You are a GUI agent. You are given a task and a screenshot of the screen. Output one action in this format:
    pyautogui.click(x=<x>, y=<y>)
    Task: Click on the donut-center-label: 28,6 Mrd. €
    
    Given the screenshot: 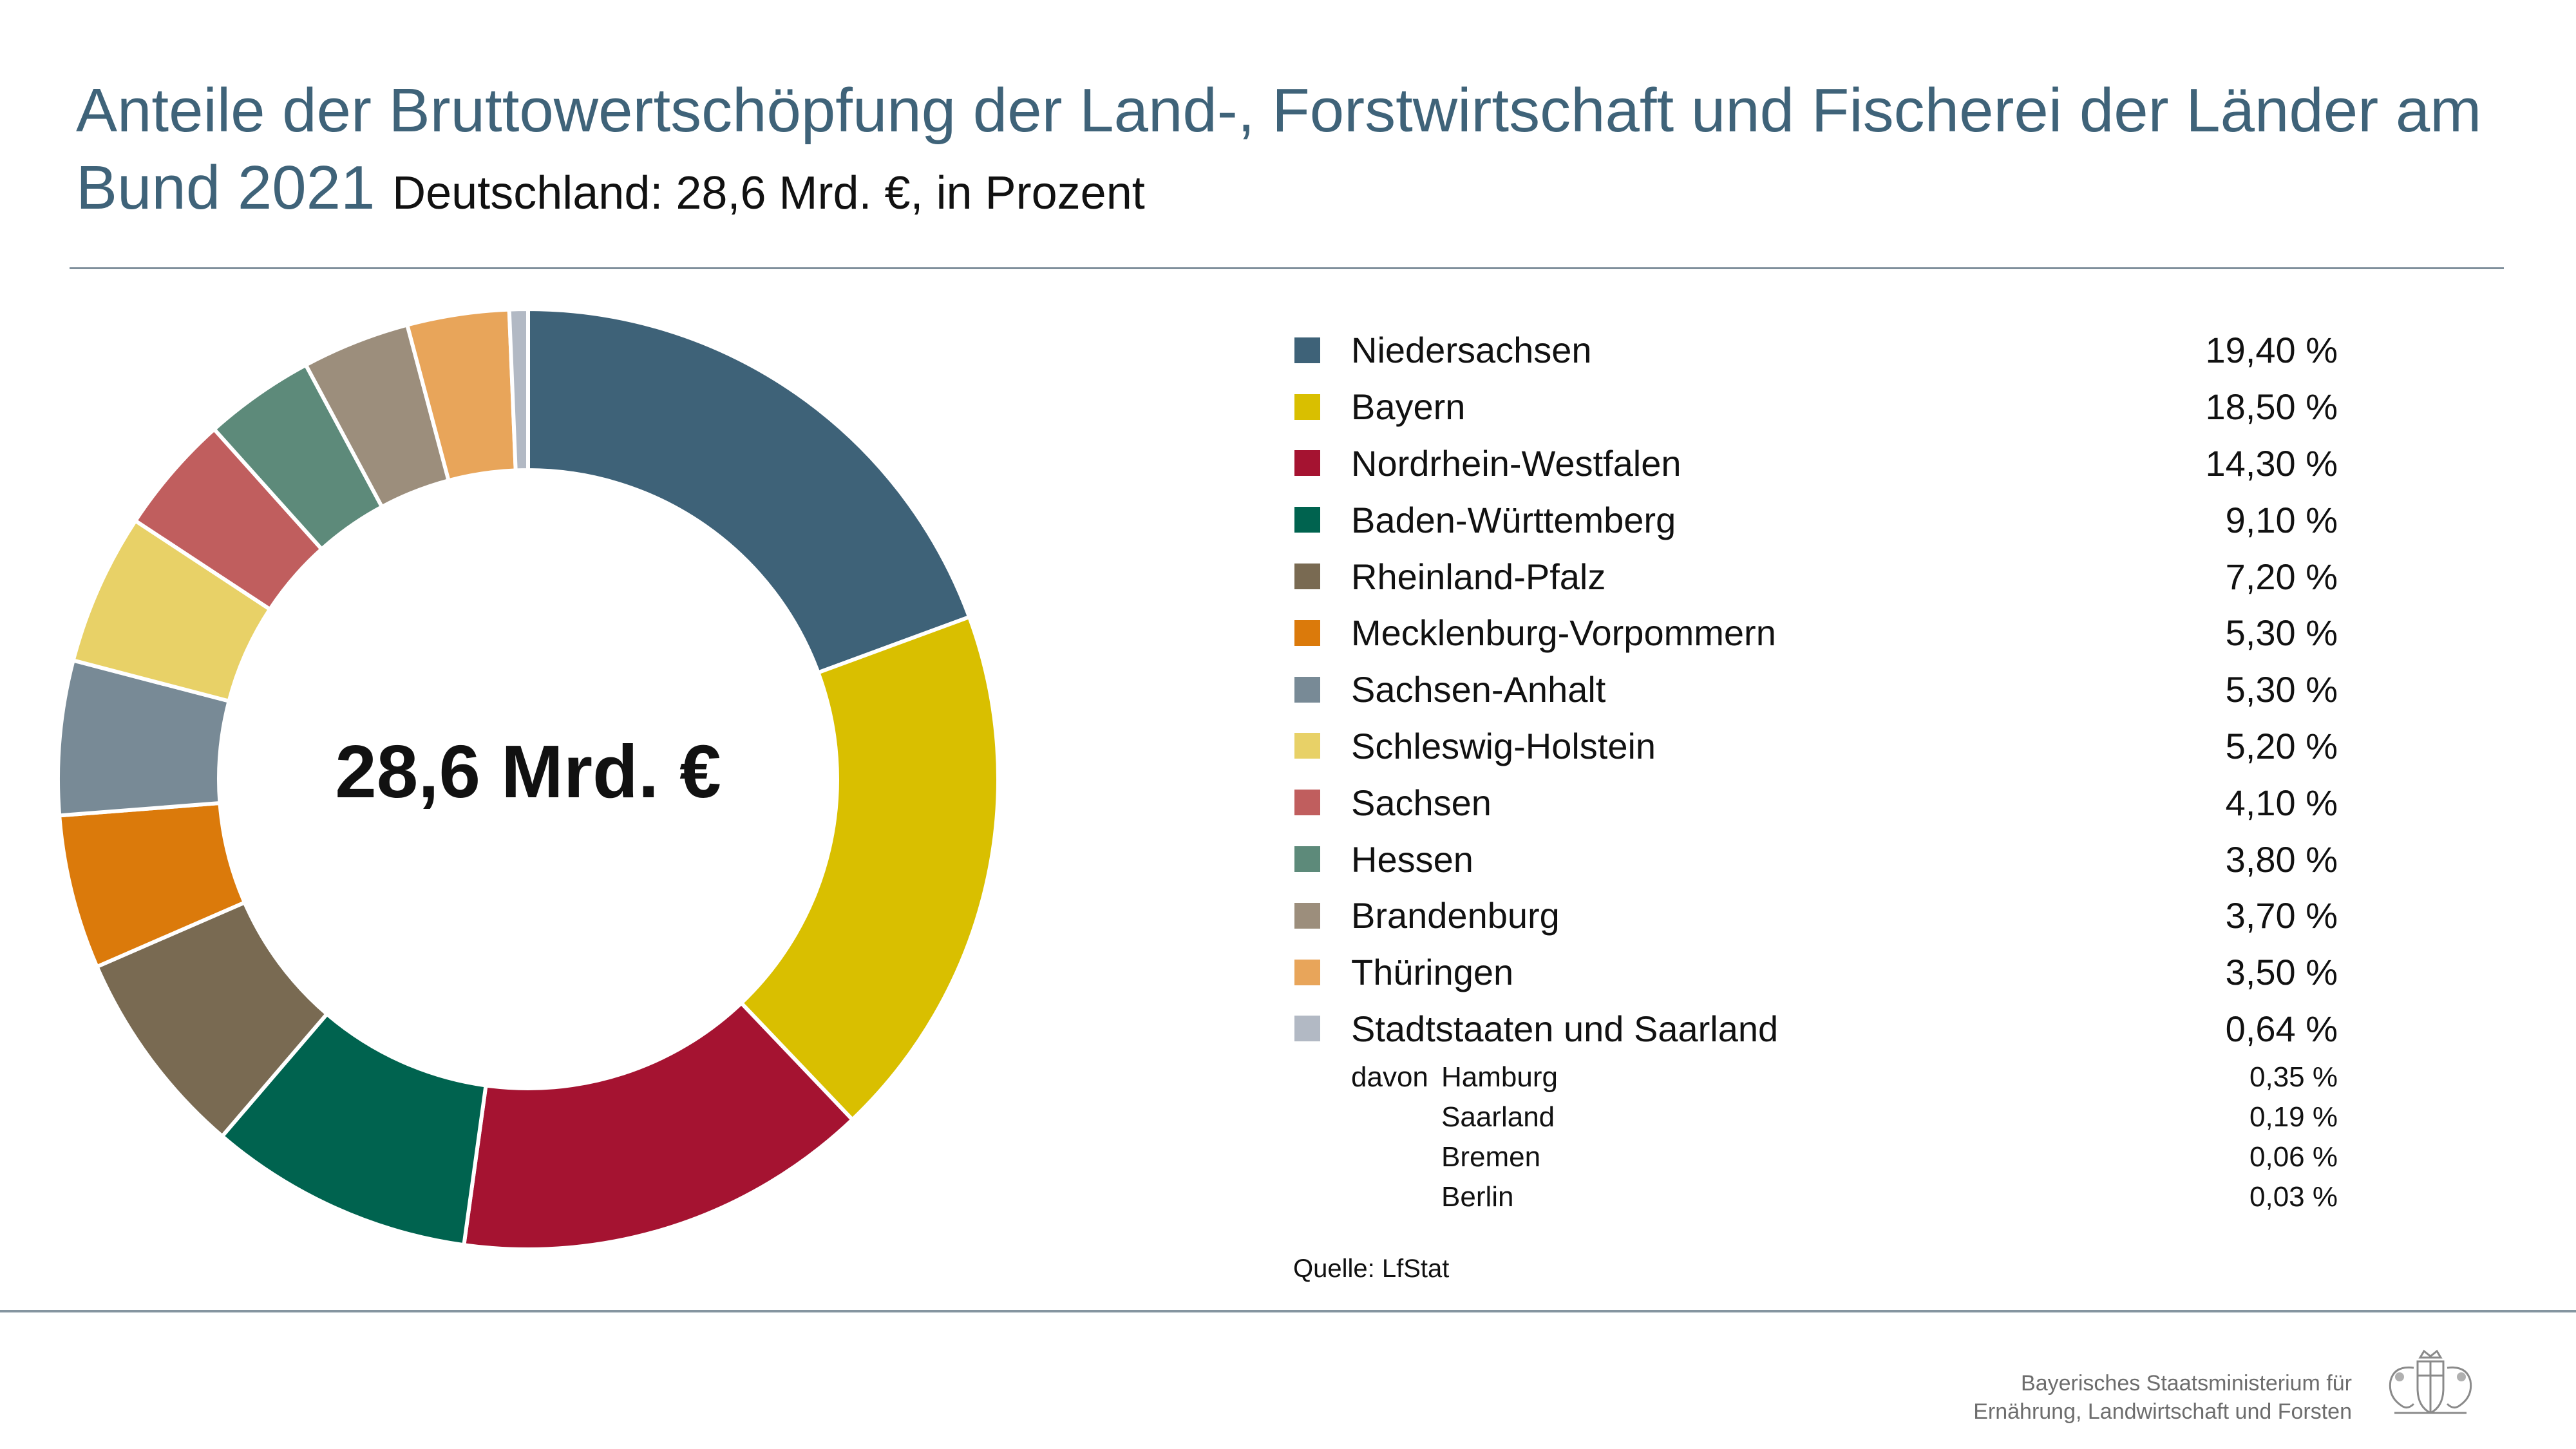 What is the action you would take?
    pyautogui.click(x=528, y=772)
    